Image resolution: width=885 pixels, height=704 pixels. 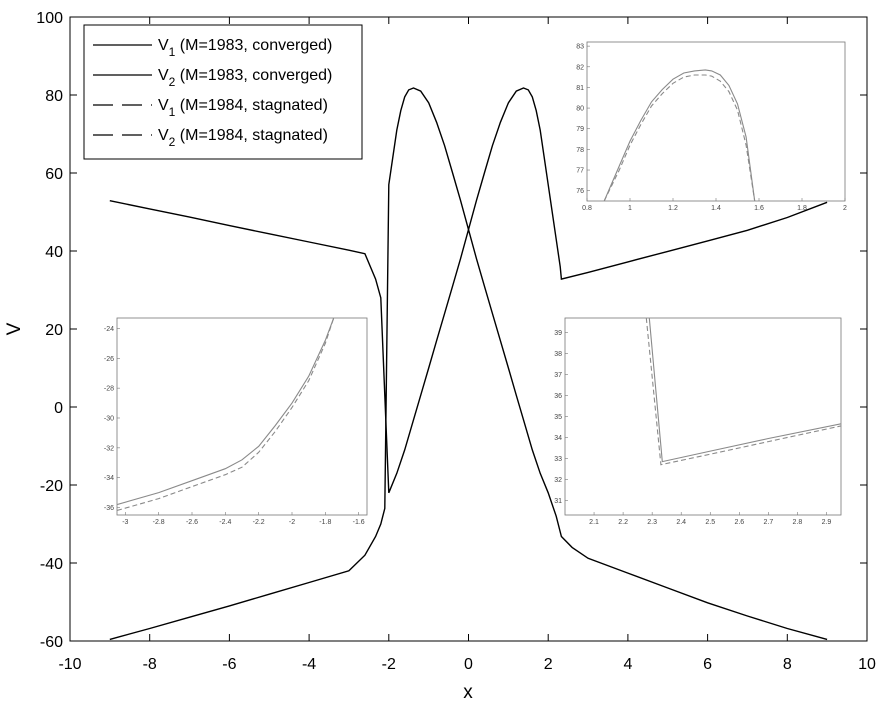 I want to click on inset-y-tick-label: 37, so click(x=558, y=375).